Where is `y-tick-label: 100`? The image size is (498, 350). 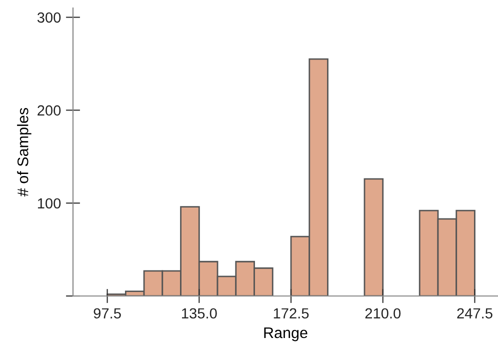
y-tick-label: 100 is located at coordinates (49, 203).